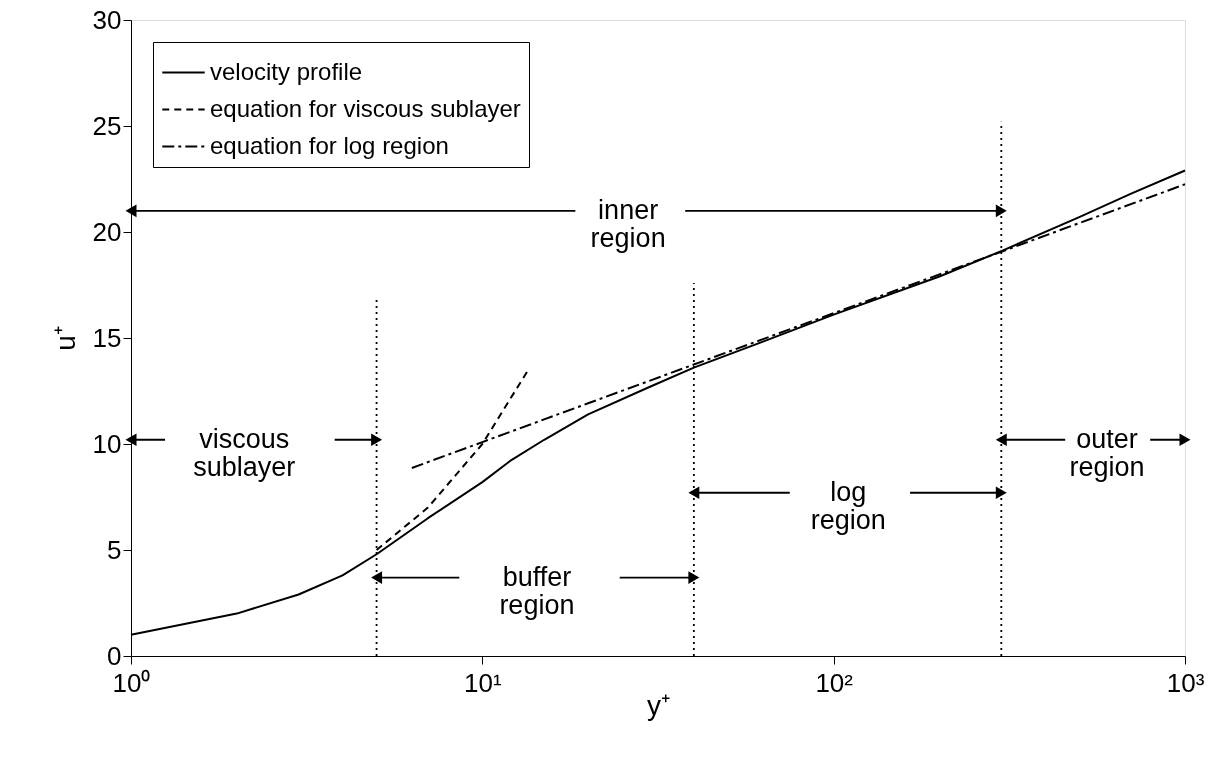  What do you see at coordinates (483, 682) in the screenshot?
I see `x-tick-label: 10¹` at bounding box center [483, 682].